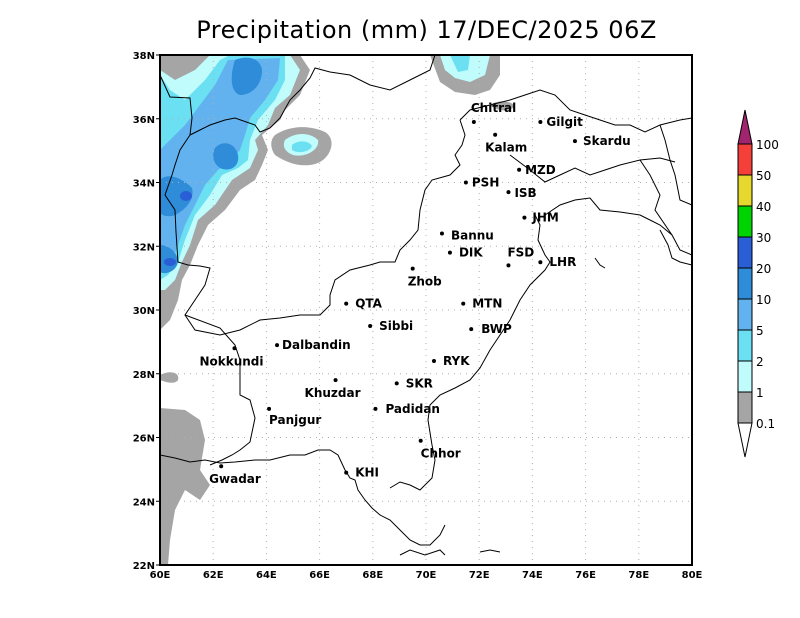 Image resolution: width=800 pixels, height=618 pixels. I want to click on y-tick-label: 30N, so click(144, 311).